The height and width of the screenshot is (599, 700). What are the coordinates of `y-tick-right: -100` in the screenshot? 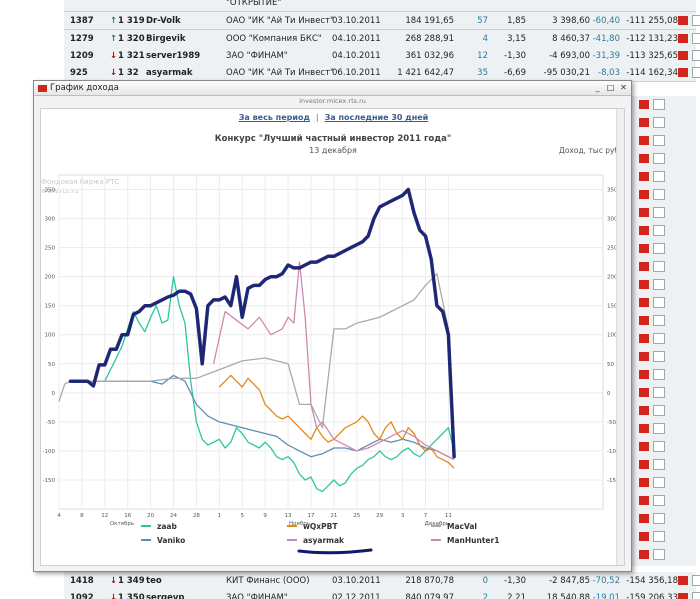 It's located at (613, 452).